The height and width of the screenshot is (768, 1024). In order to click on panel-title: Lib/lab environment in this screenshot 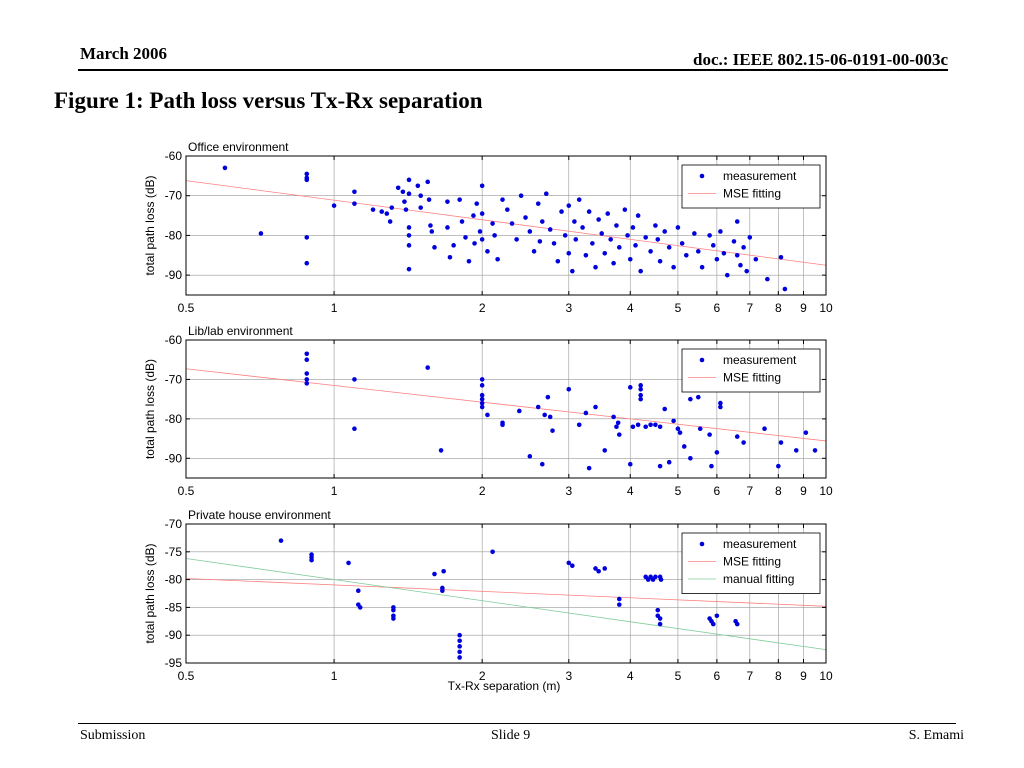, I will do `click(240, 331)`.